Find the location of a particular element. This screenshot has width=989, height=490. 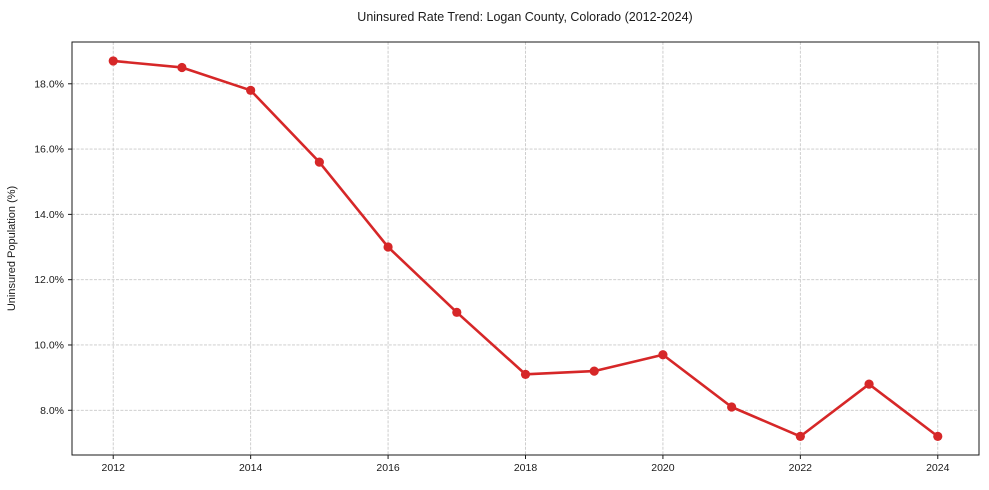

data-point-2013 is located at coordinates (182, 67).